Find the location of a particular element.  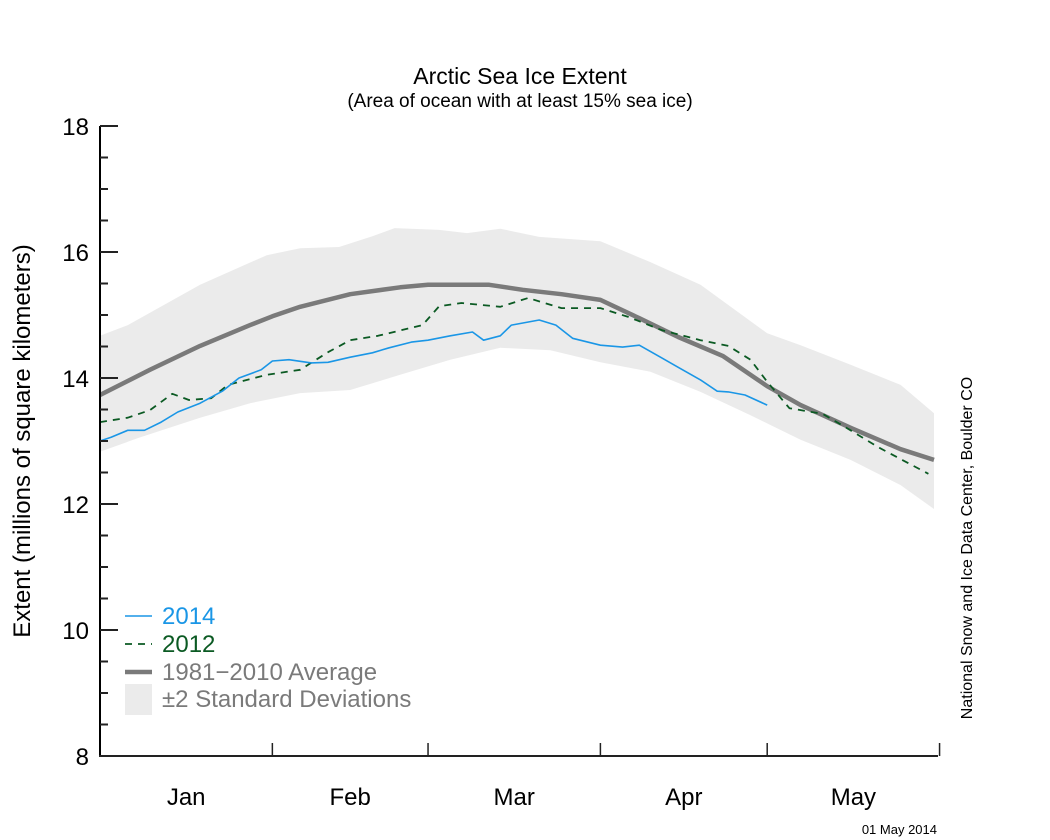

y-tick-label: 12 is located at coordinates (75, 505).